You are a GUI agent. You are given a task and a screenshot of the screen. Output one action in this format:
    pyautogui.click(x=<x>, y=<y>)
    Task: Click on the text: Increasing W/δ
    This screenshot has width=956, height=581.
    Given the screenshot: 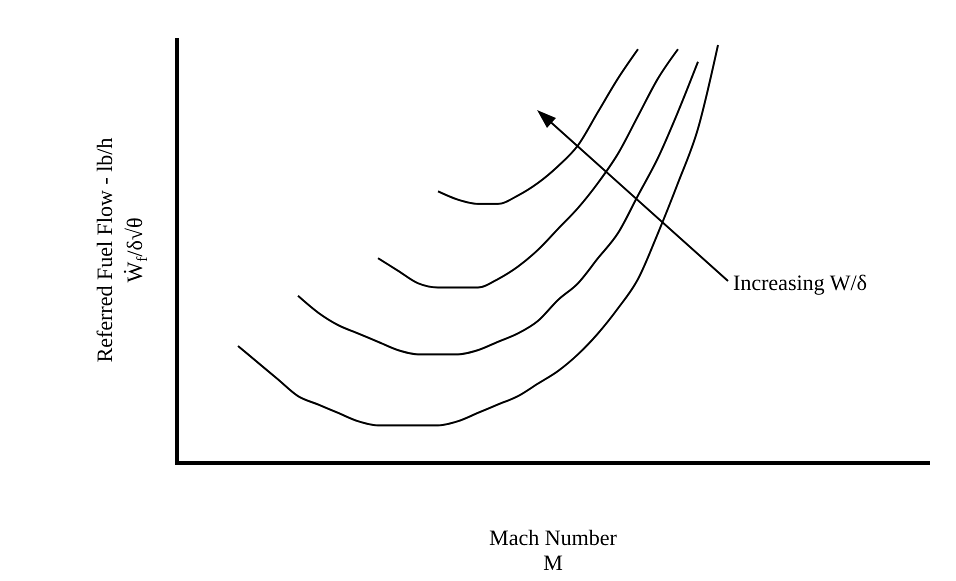 What is the action you would take?
    pyautogui.click(x=800, y=282)
    